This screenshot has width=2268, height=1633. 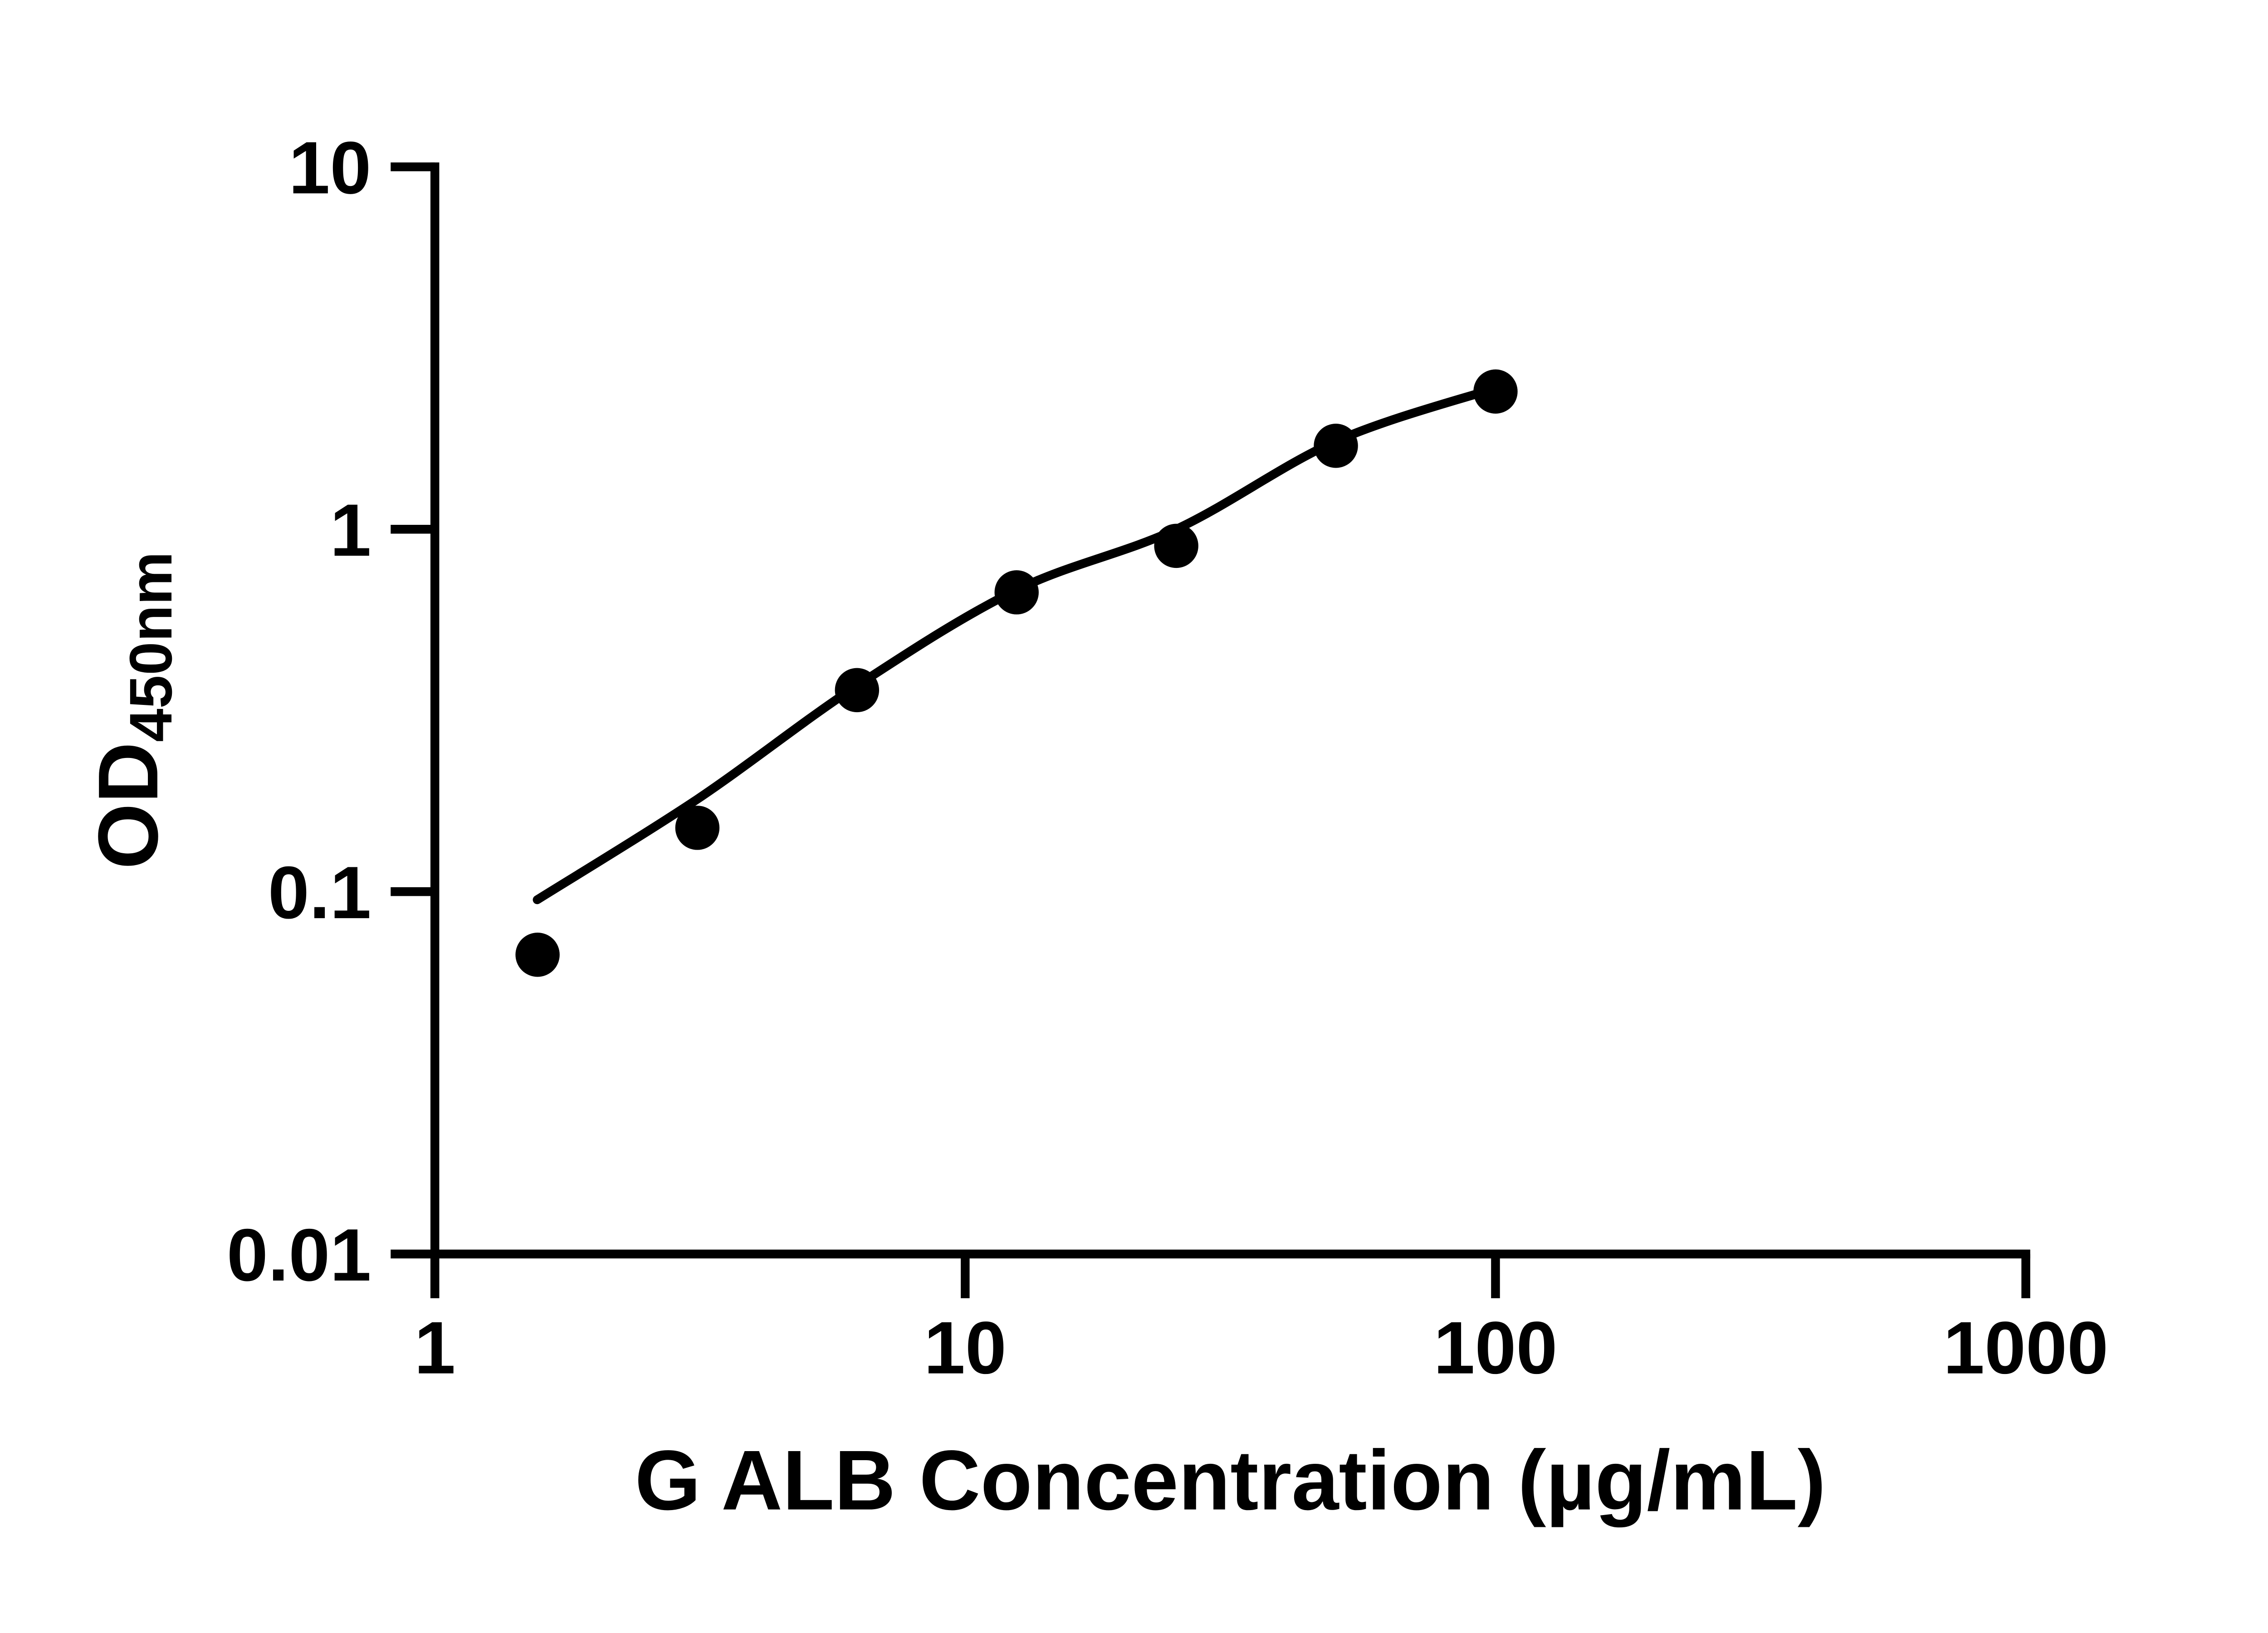 What do you see at coordinates (966, 1347) in the screenshot?
I see `x-tick-label: 10` at bounding box center [966, 1347].